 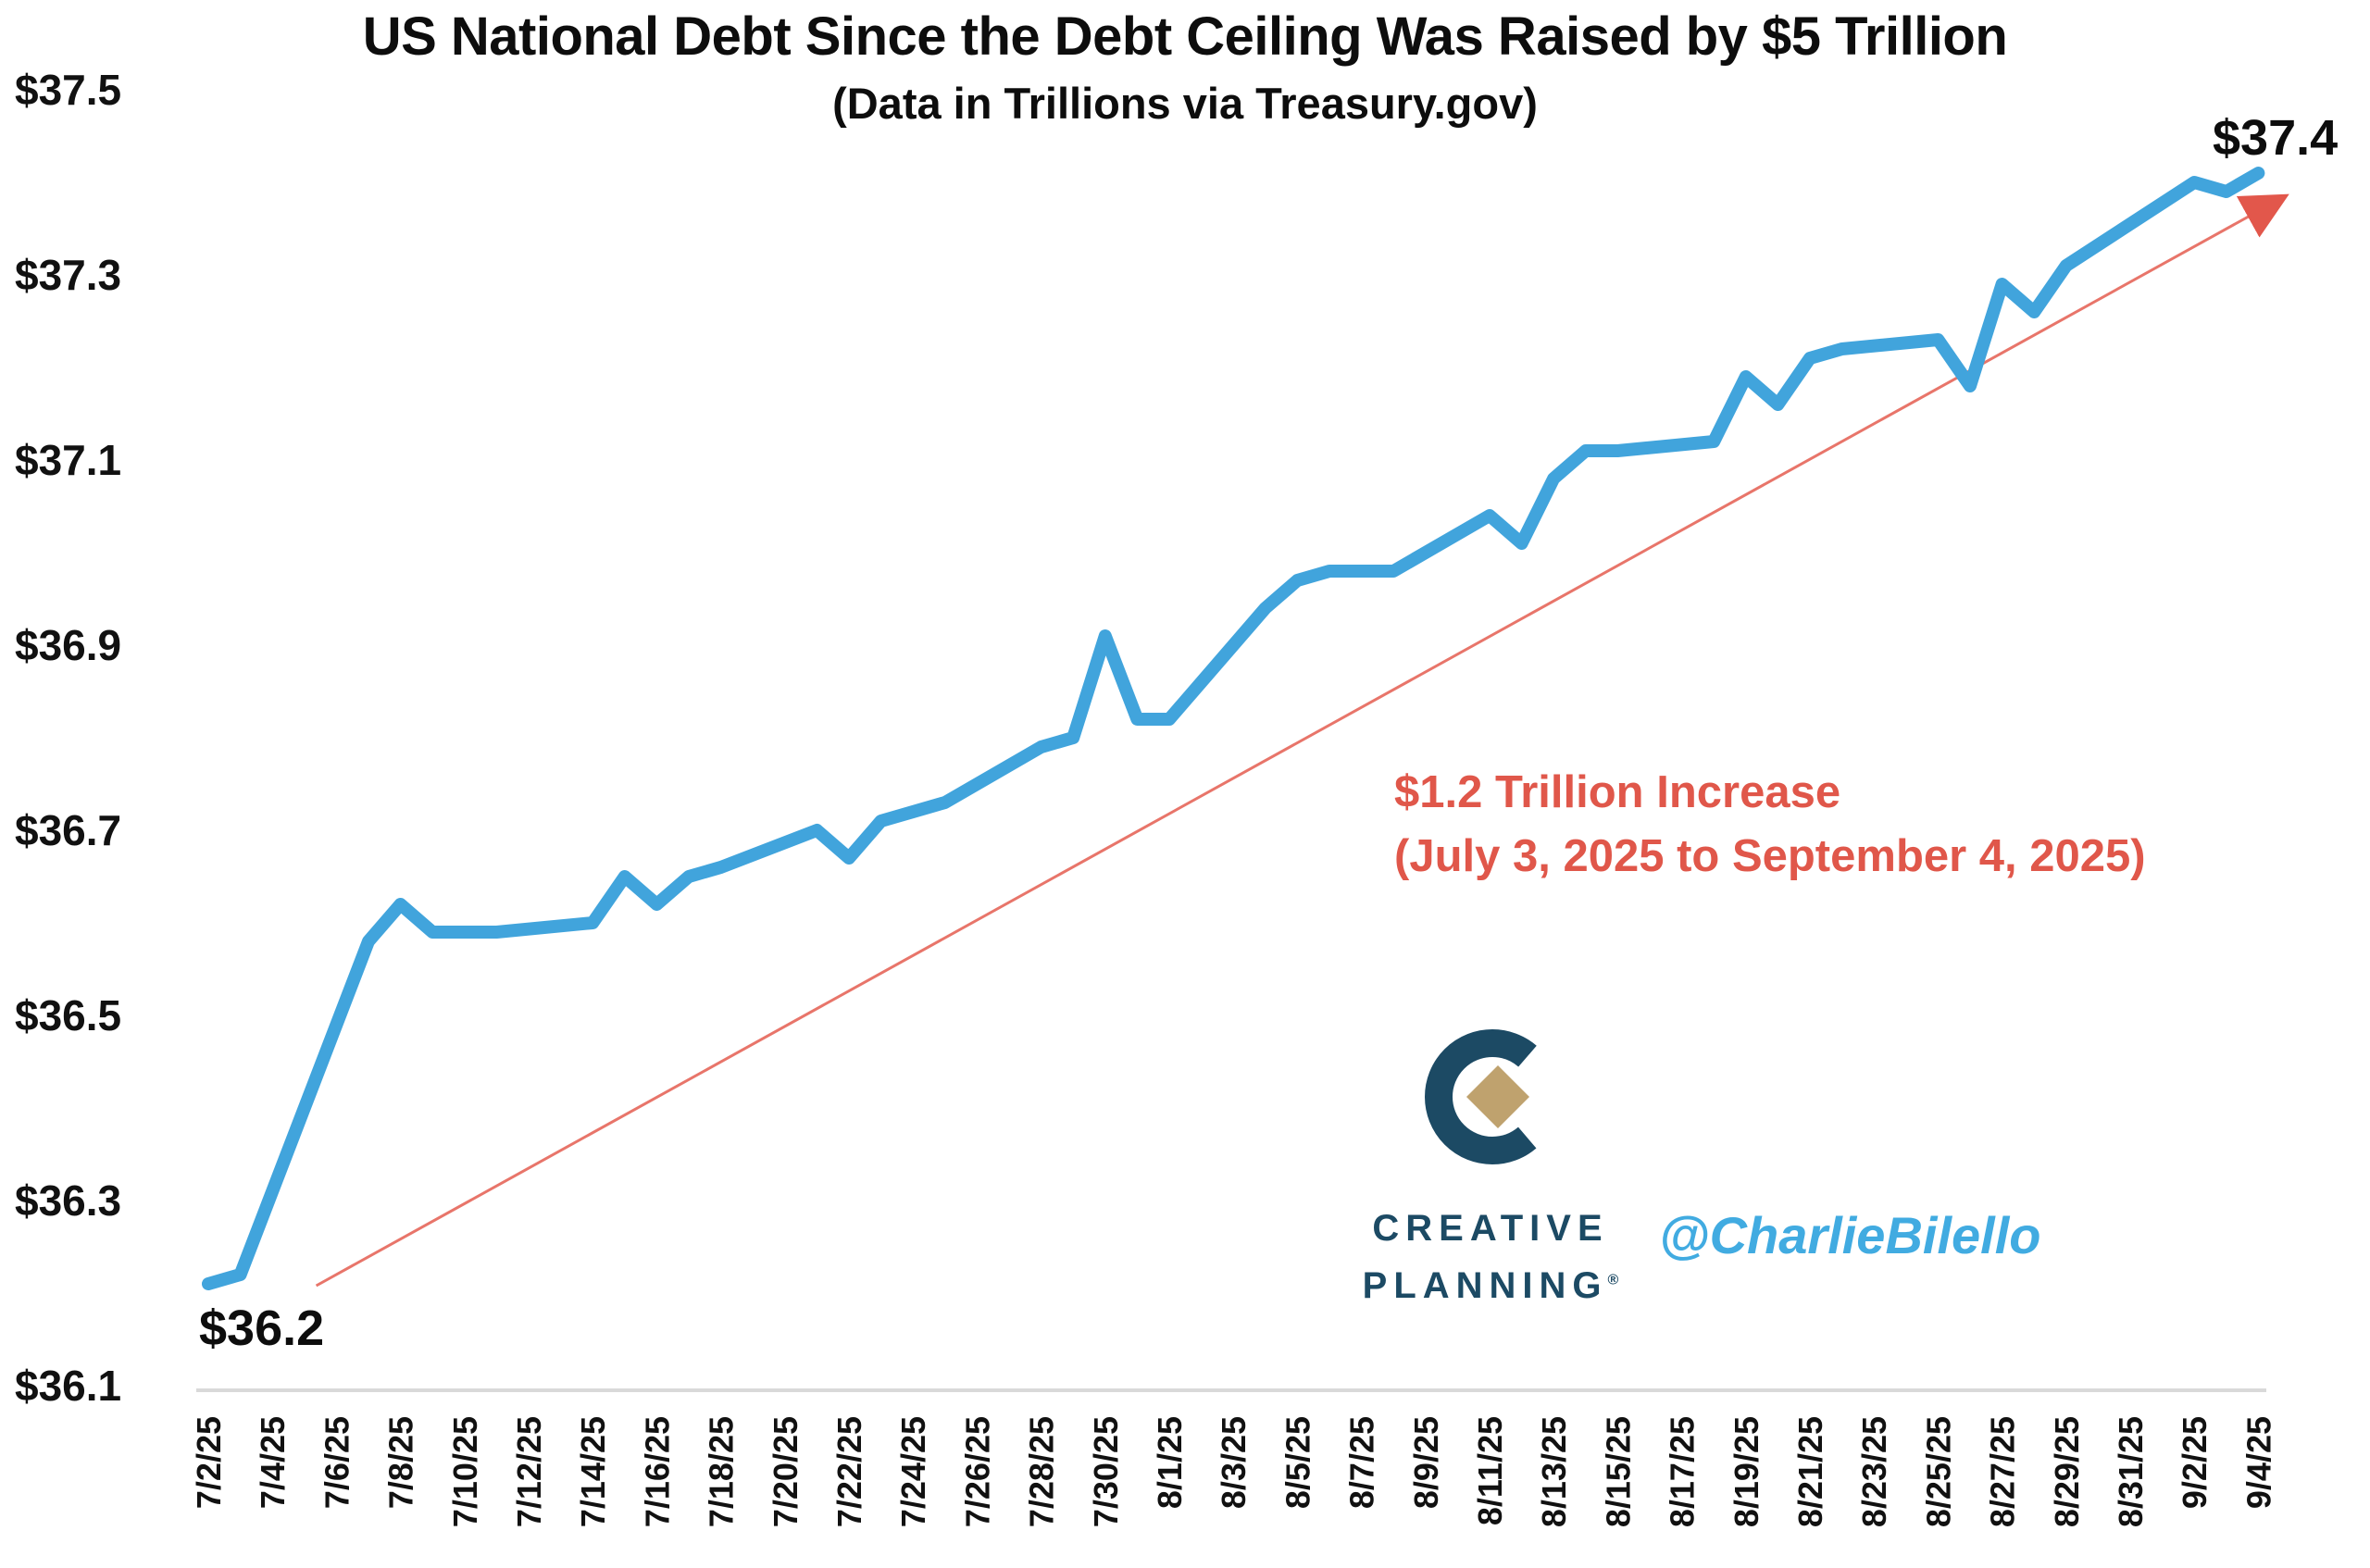 What do you see at coordinates (209, 1462) in the screenshot?
I see `x-tick-label: 7/2/25` at bounding box center [209, 1462].